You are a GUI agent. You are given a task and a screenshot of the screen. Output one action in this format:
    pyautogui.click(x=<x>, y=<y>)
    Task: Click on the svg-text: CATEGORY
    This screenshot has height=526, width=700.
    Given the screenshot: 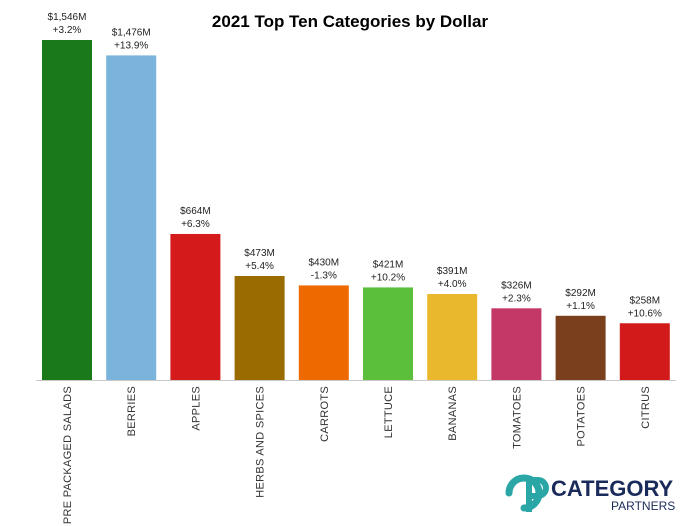 What is the action you would take?
    pyautogui.click(x=612, y=488)
    